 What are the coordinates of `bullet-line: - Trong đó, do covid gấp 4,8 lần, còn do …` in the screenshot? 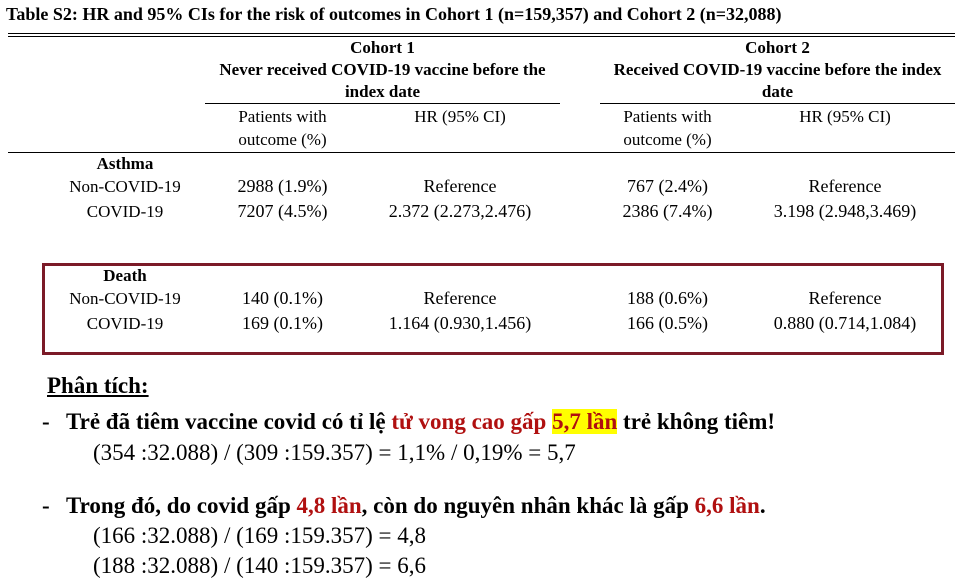 It's located at (404, 506).